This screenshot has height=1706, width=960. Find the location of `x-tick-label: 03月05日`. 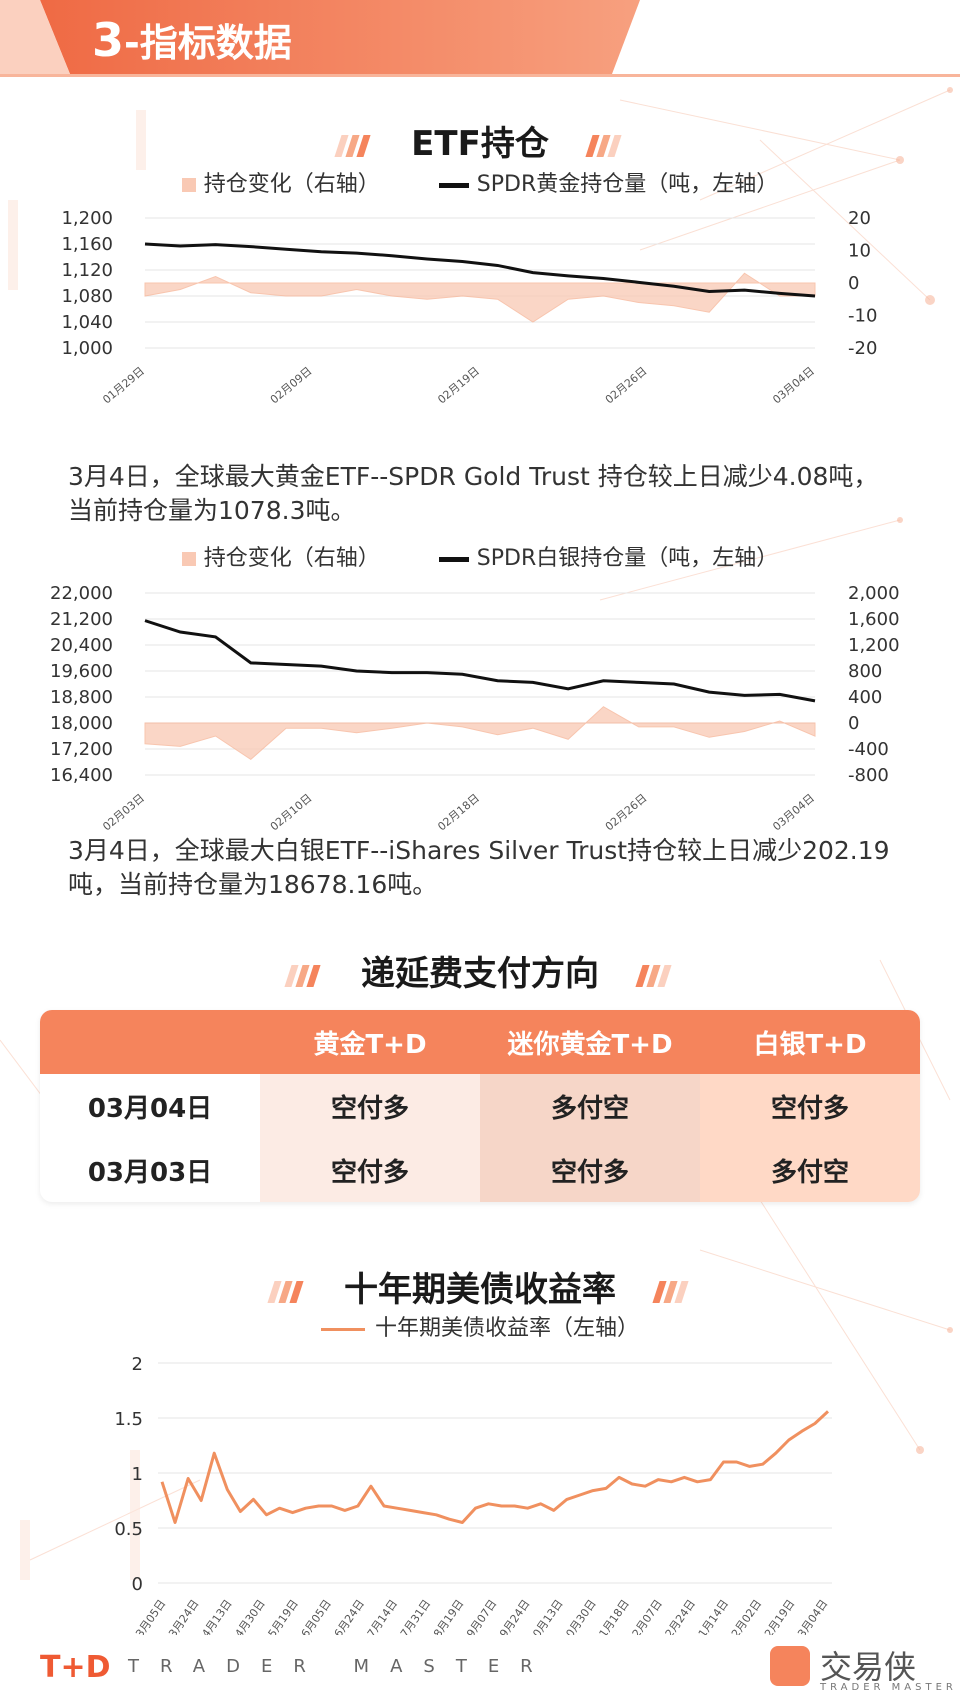

x-tick-label: 03月05日 is located at coordinates (148, 1616).